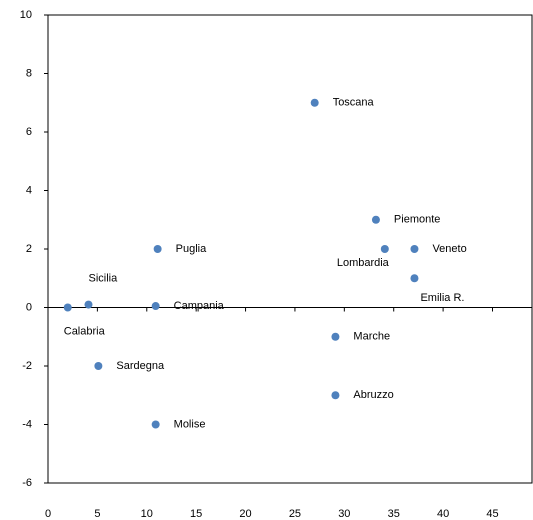 This screenshot has height=520, width=533. I want to click on x-tick-label: 10, so click(147, 514).